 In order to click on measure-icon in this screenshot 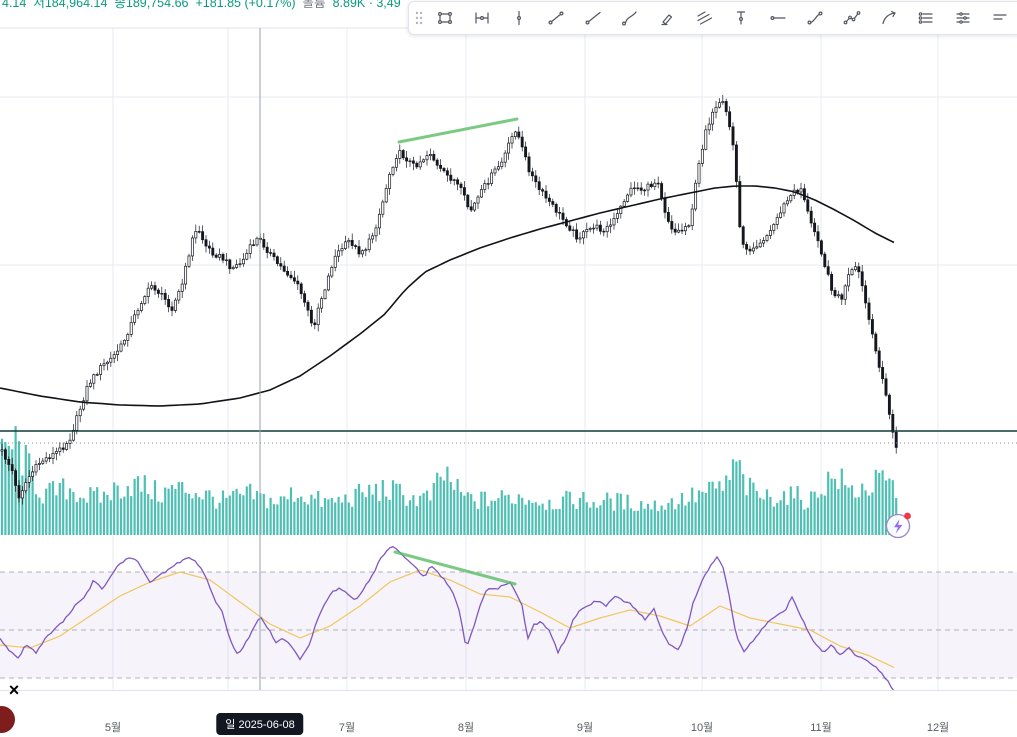, I will do `click(481, 18)`.